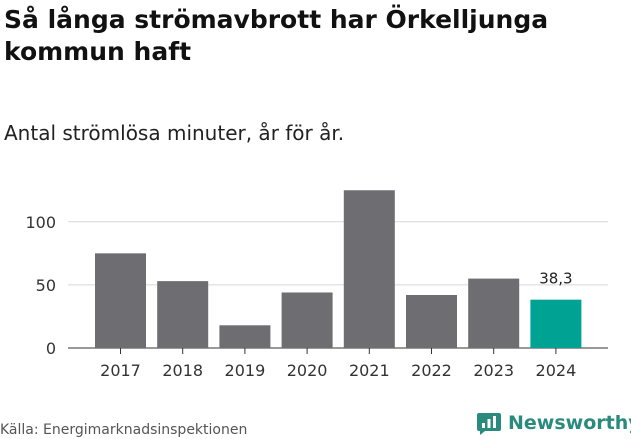  What do you see at coordinates (338, 364) in the screenshot?
I see `x-axis-ticks: 2017 2018 2019 2020 2021 2022 2023 2024` at bounding box center [338, 364].